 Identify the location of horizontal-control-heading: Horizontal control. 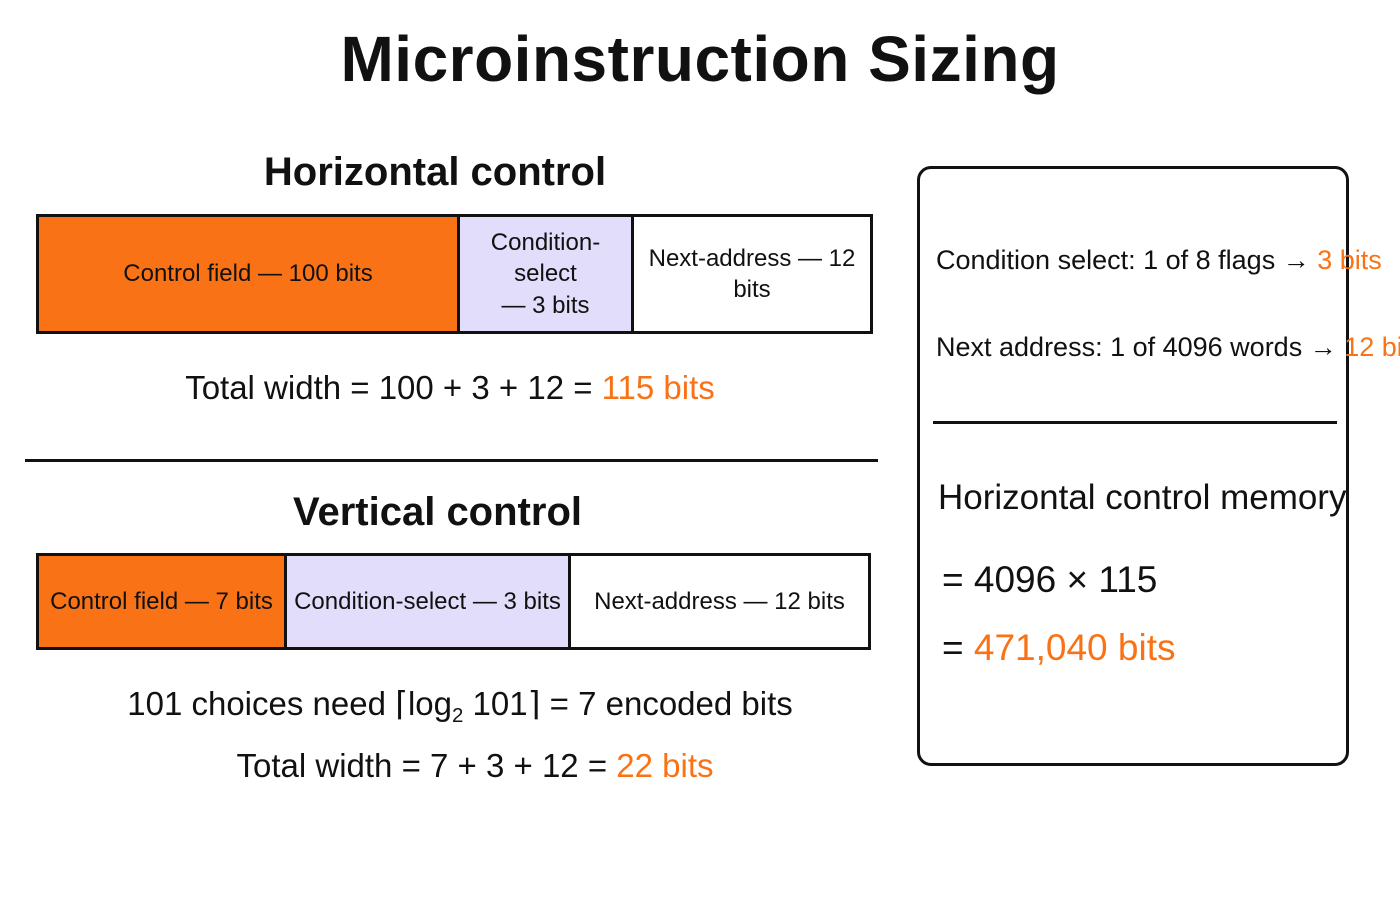
(435, 172).